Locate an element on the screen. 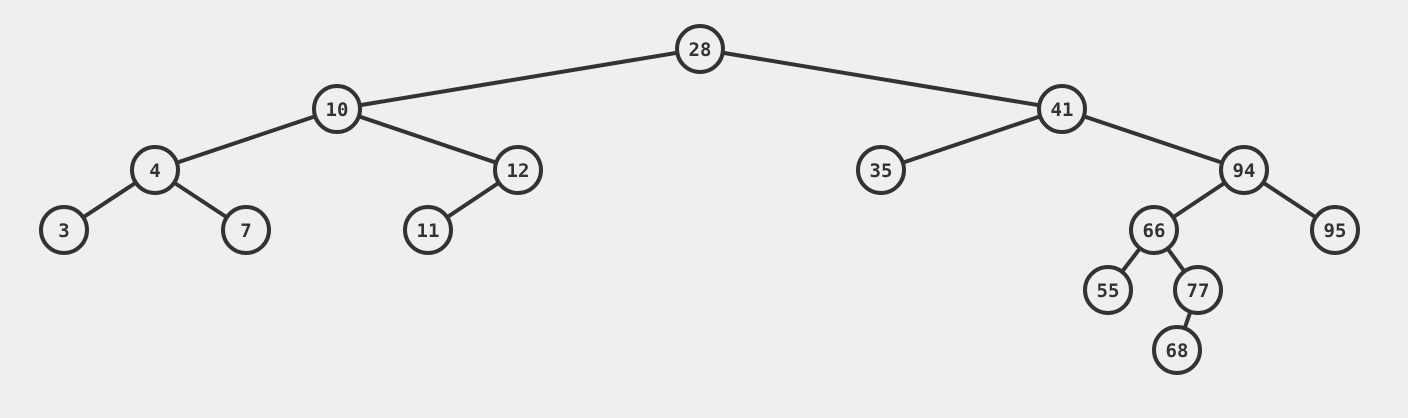 The height and width of the screenshot is (418, 1408). node-label: 77 is located at coordinates (1198, 291).